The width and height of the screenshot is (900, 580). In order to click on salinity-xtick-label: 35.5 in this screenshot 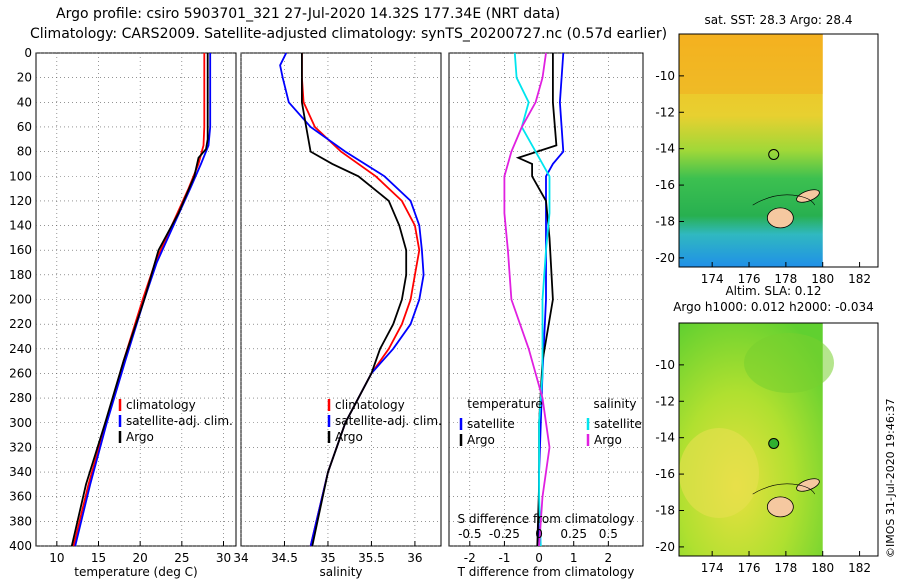, I will do `click(371, 558)`.